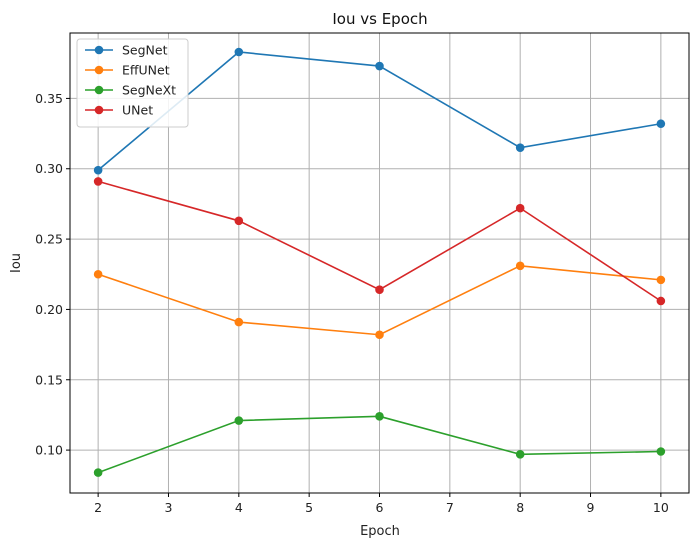  What do you see at coordinates (450, 507) in the screenshot?
I see `x-tick-label: 7` at bounding box center [450, 507].